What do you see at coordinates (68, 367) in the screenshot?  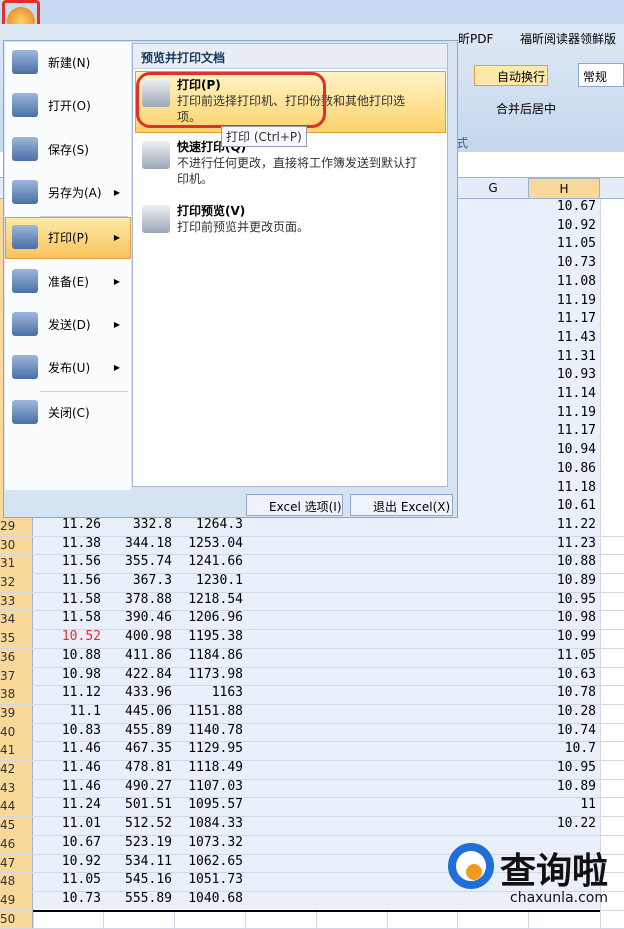 I see `menu-item: 发布(U) ▶` at bounding box center [68, 367].